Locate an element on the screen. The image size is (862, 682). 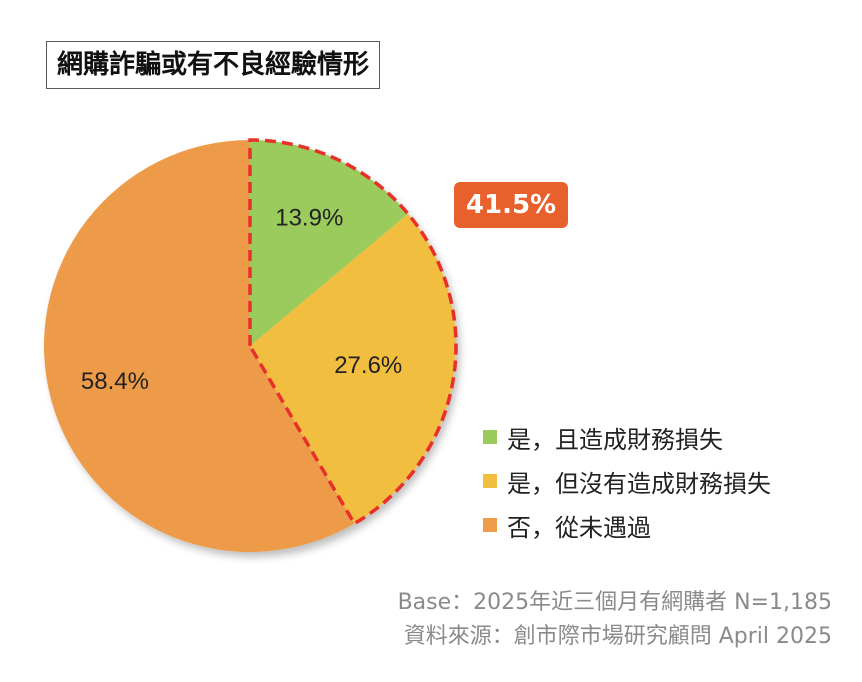
slice-label: 13.9% is located at coordinates (309, 218).